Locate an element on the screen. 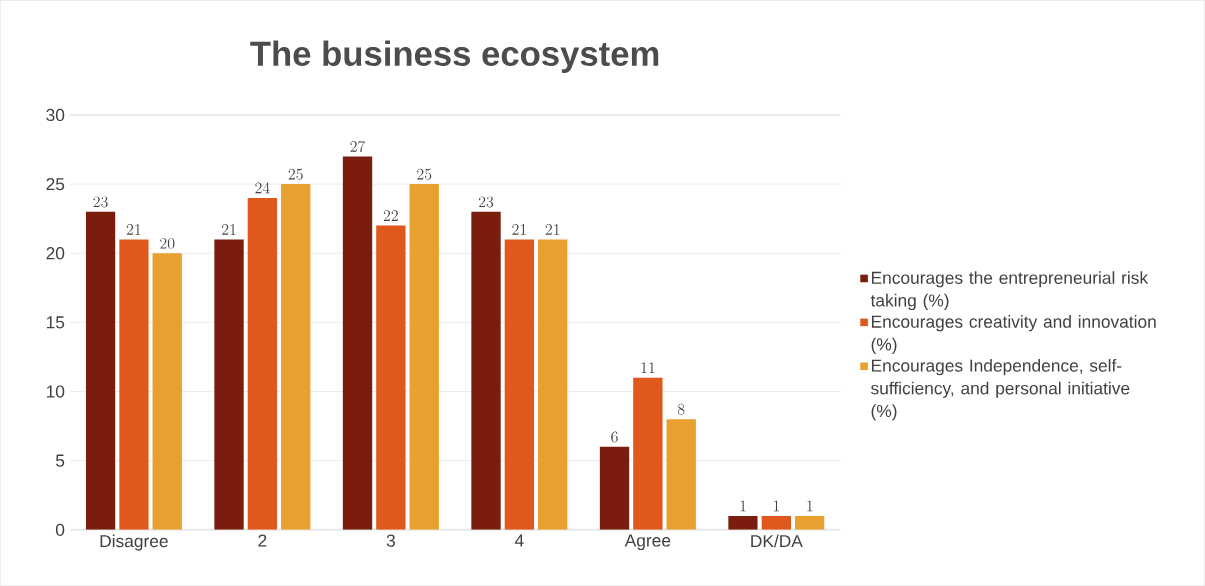  x-tick-label: Disagree is located at coordinates (134, 542).